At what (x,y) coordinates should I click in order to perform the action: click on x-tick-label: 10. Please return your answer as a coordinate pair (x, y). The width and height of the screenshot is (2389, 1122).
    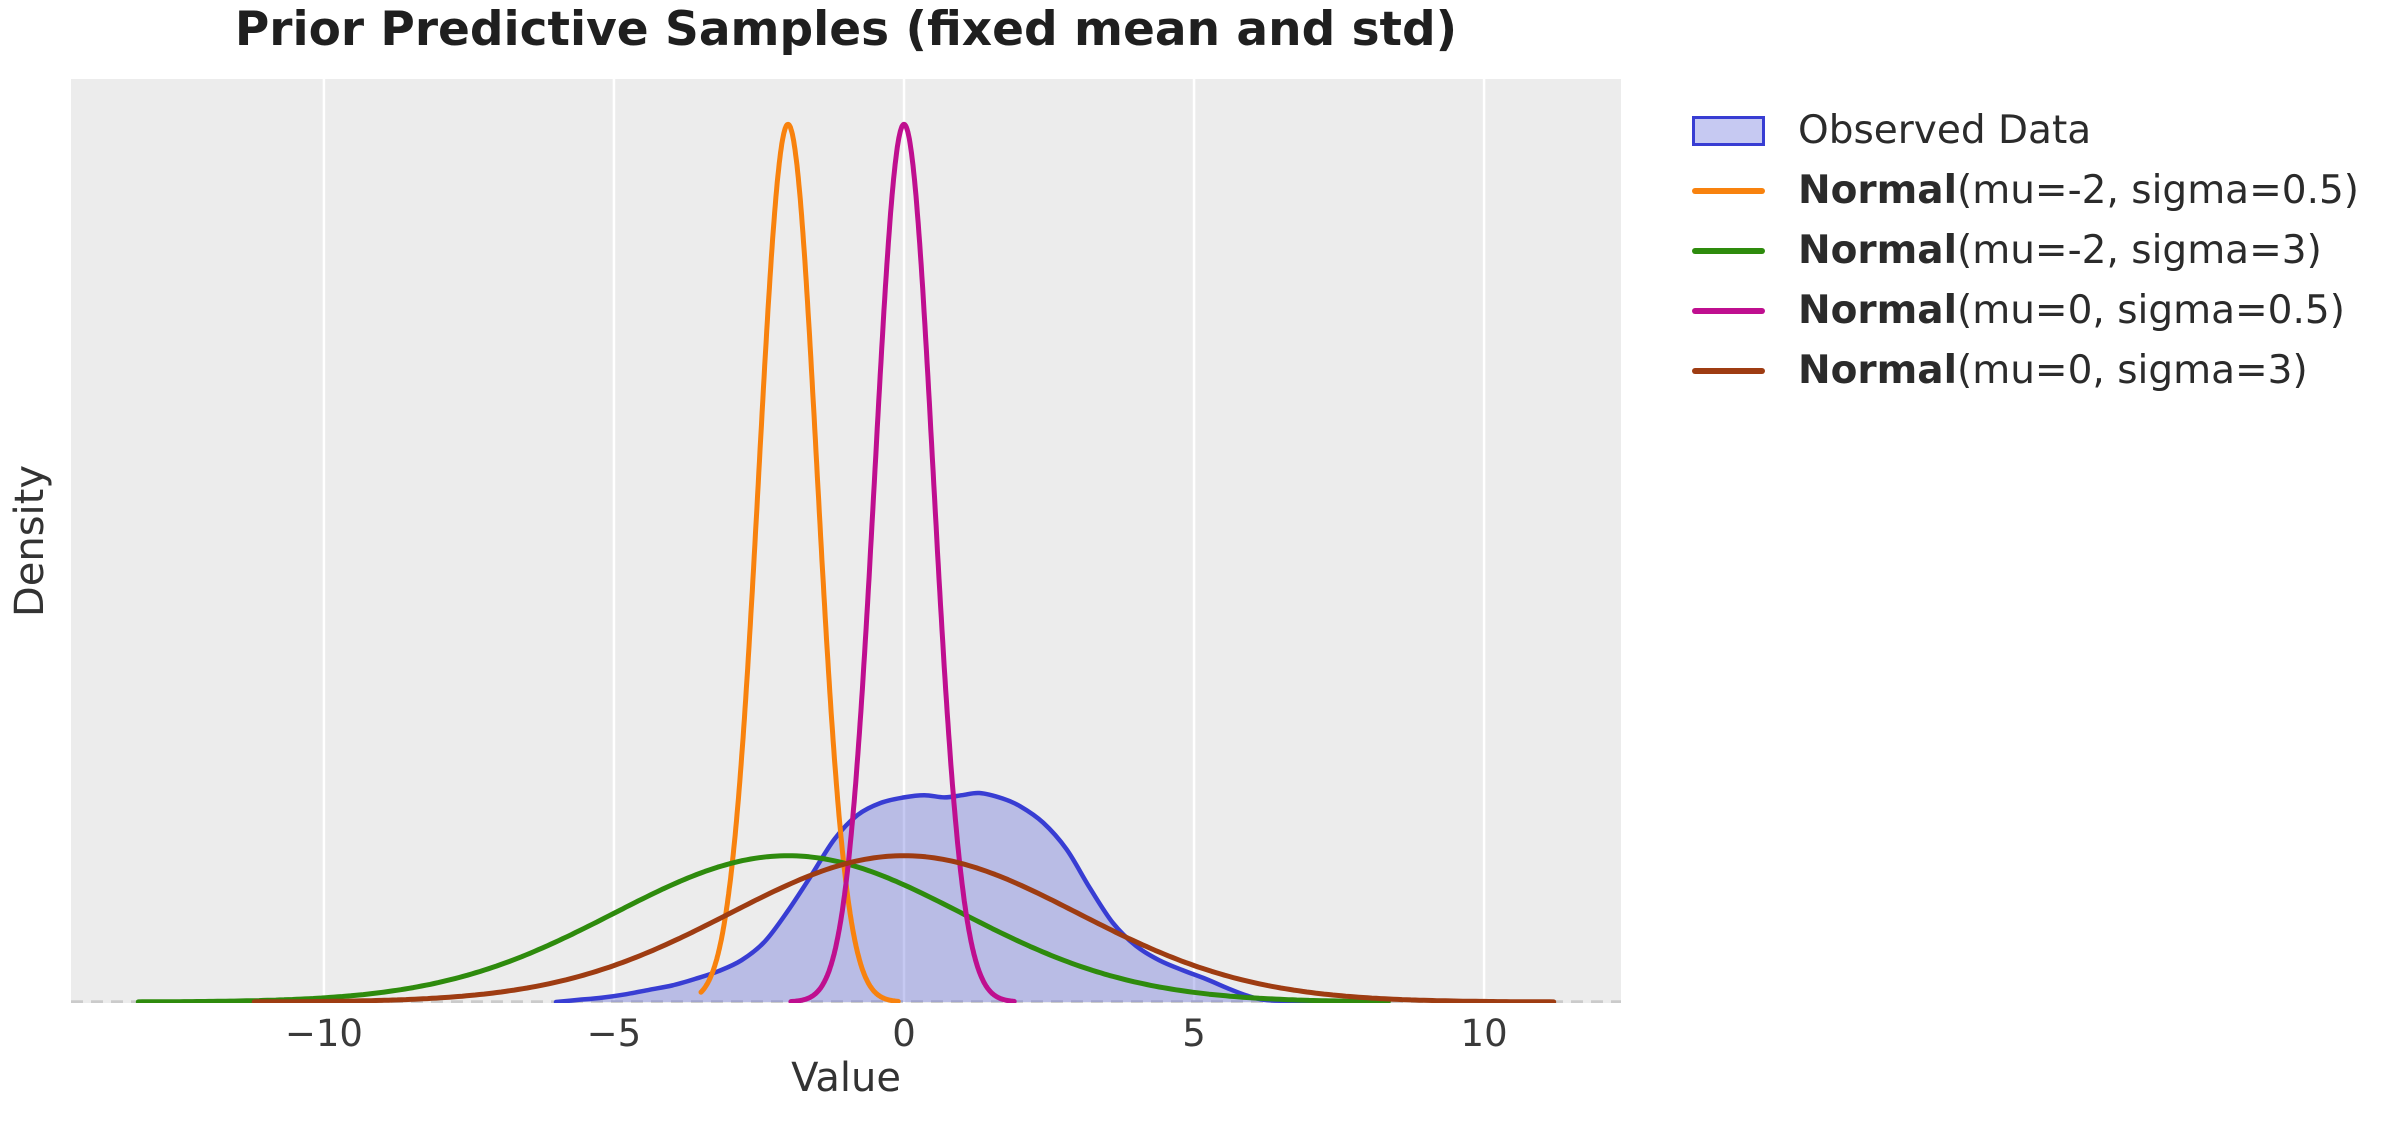
    Looking at the image, I should click on (1484, 1033).